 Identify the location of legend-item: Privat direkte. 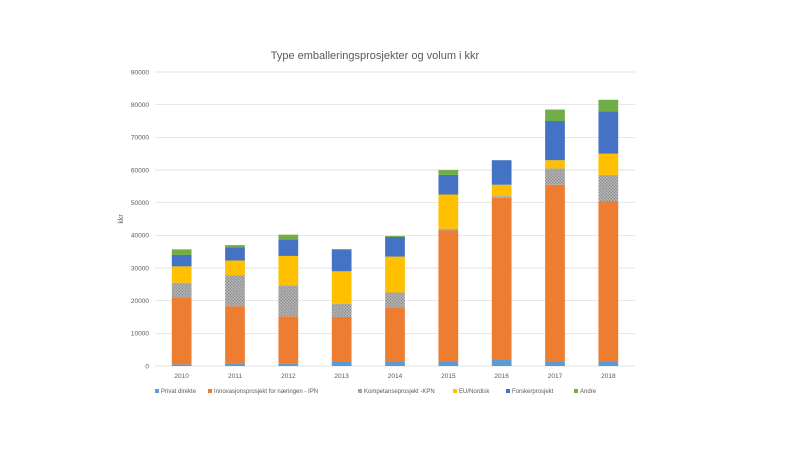
(176, 392).